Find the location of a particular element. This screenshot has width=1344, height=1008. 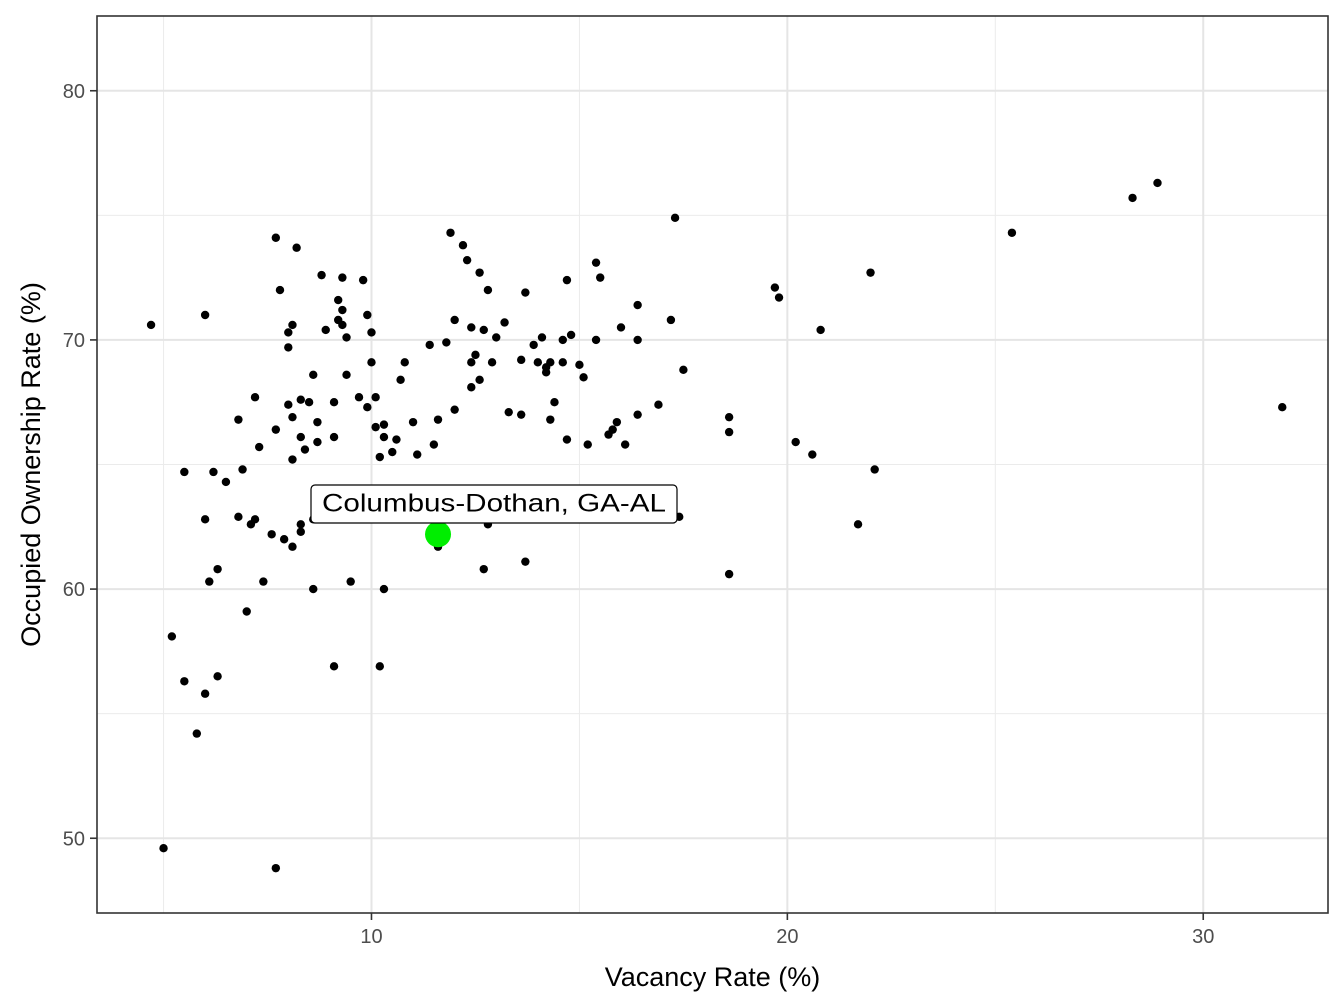

highlight-annotation: Columbus-Dothan, GA-AL is located at coordinates (494, 504).